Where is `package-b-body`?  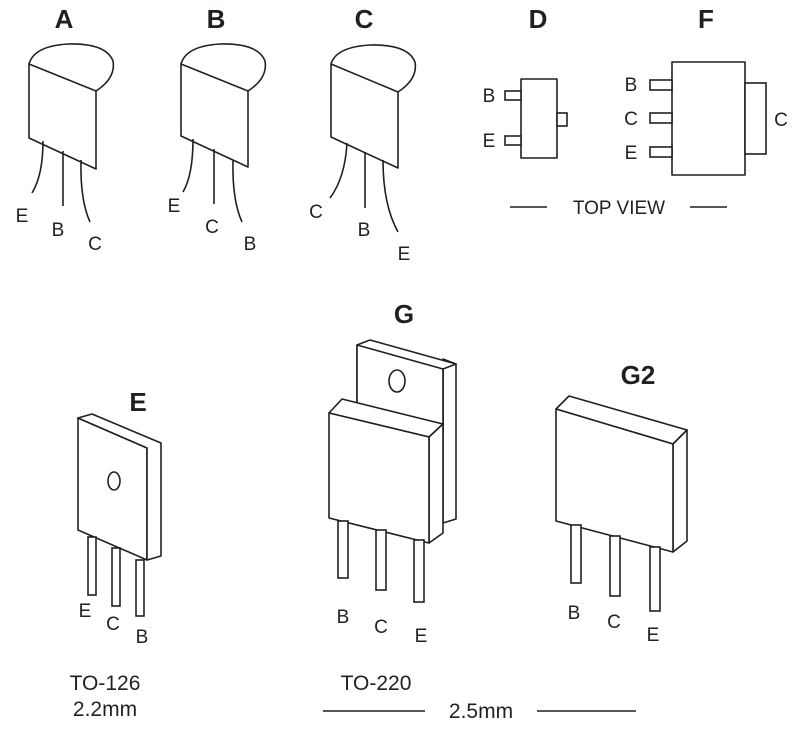 package-b-body is located at coordinates (223, 105).